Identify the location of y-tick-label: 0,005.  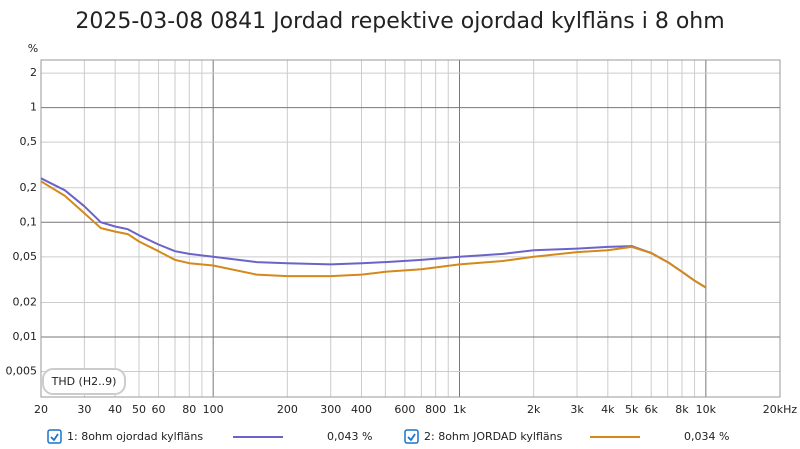
(22, 371).